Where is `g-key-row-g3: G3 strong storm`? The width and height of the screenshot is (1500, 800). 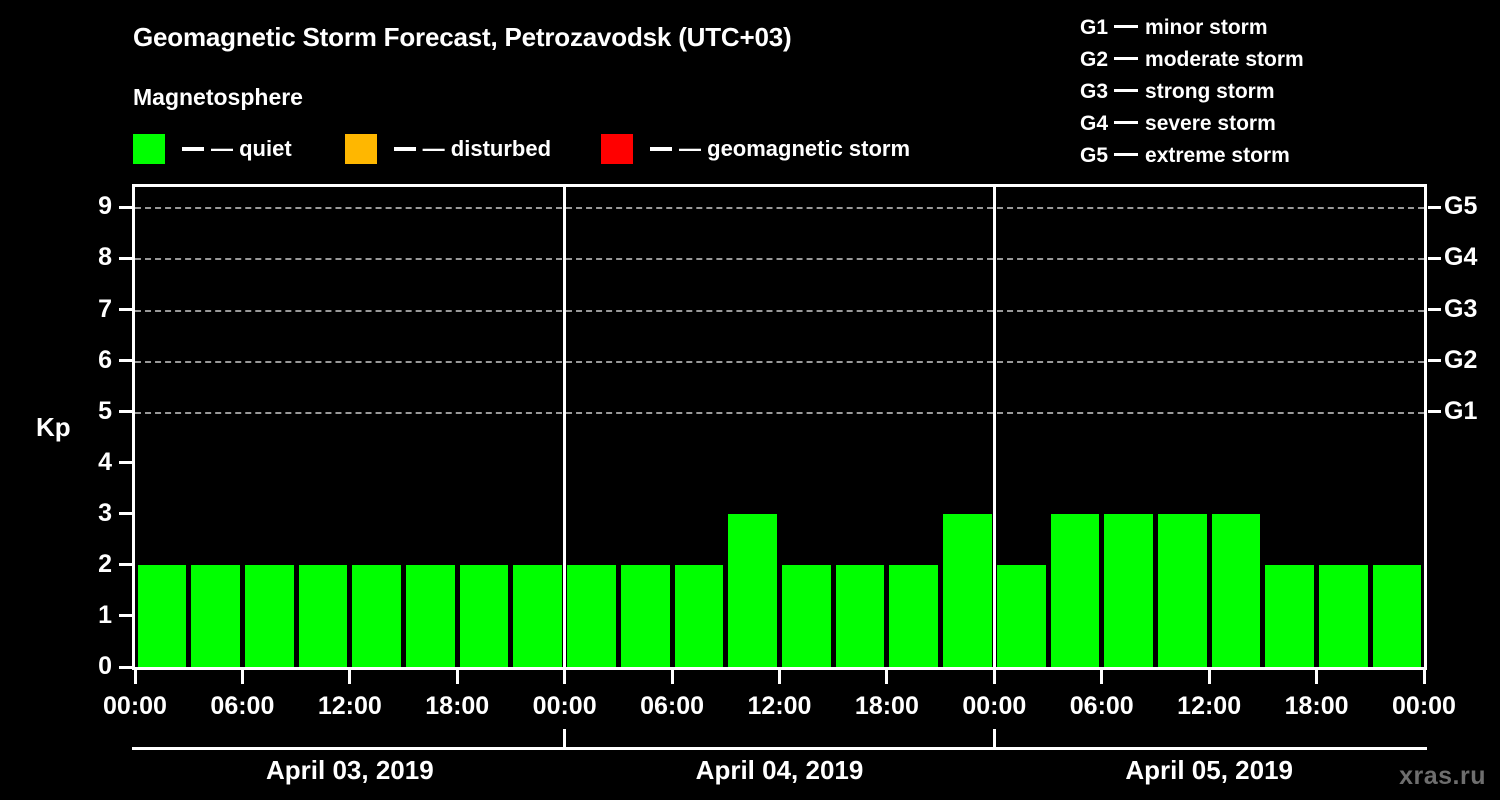 g-key-row-g3: G3 strong storm is located at coordinates (1280, 92).